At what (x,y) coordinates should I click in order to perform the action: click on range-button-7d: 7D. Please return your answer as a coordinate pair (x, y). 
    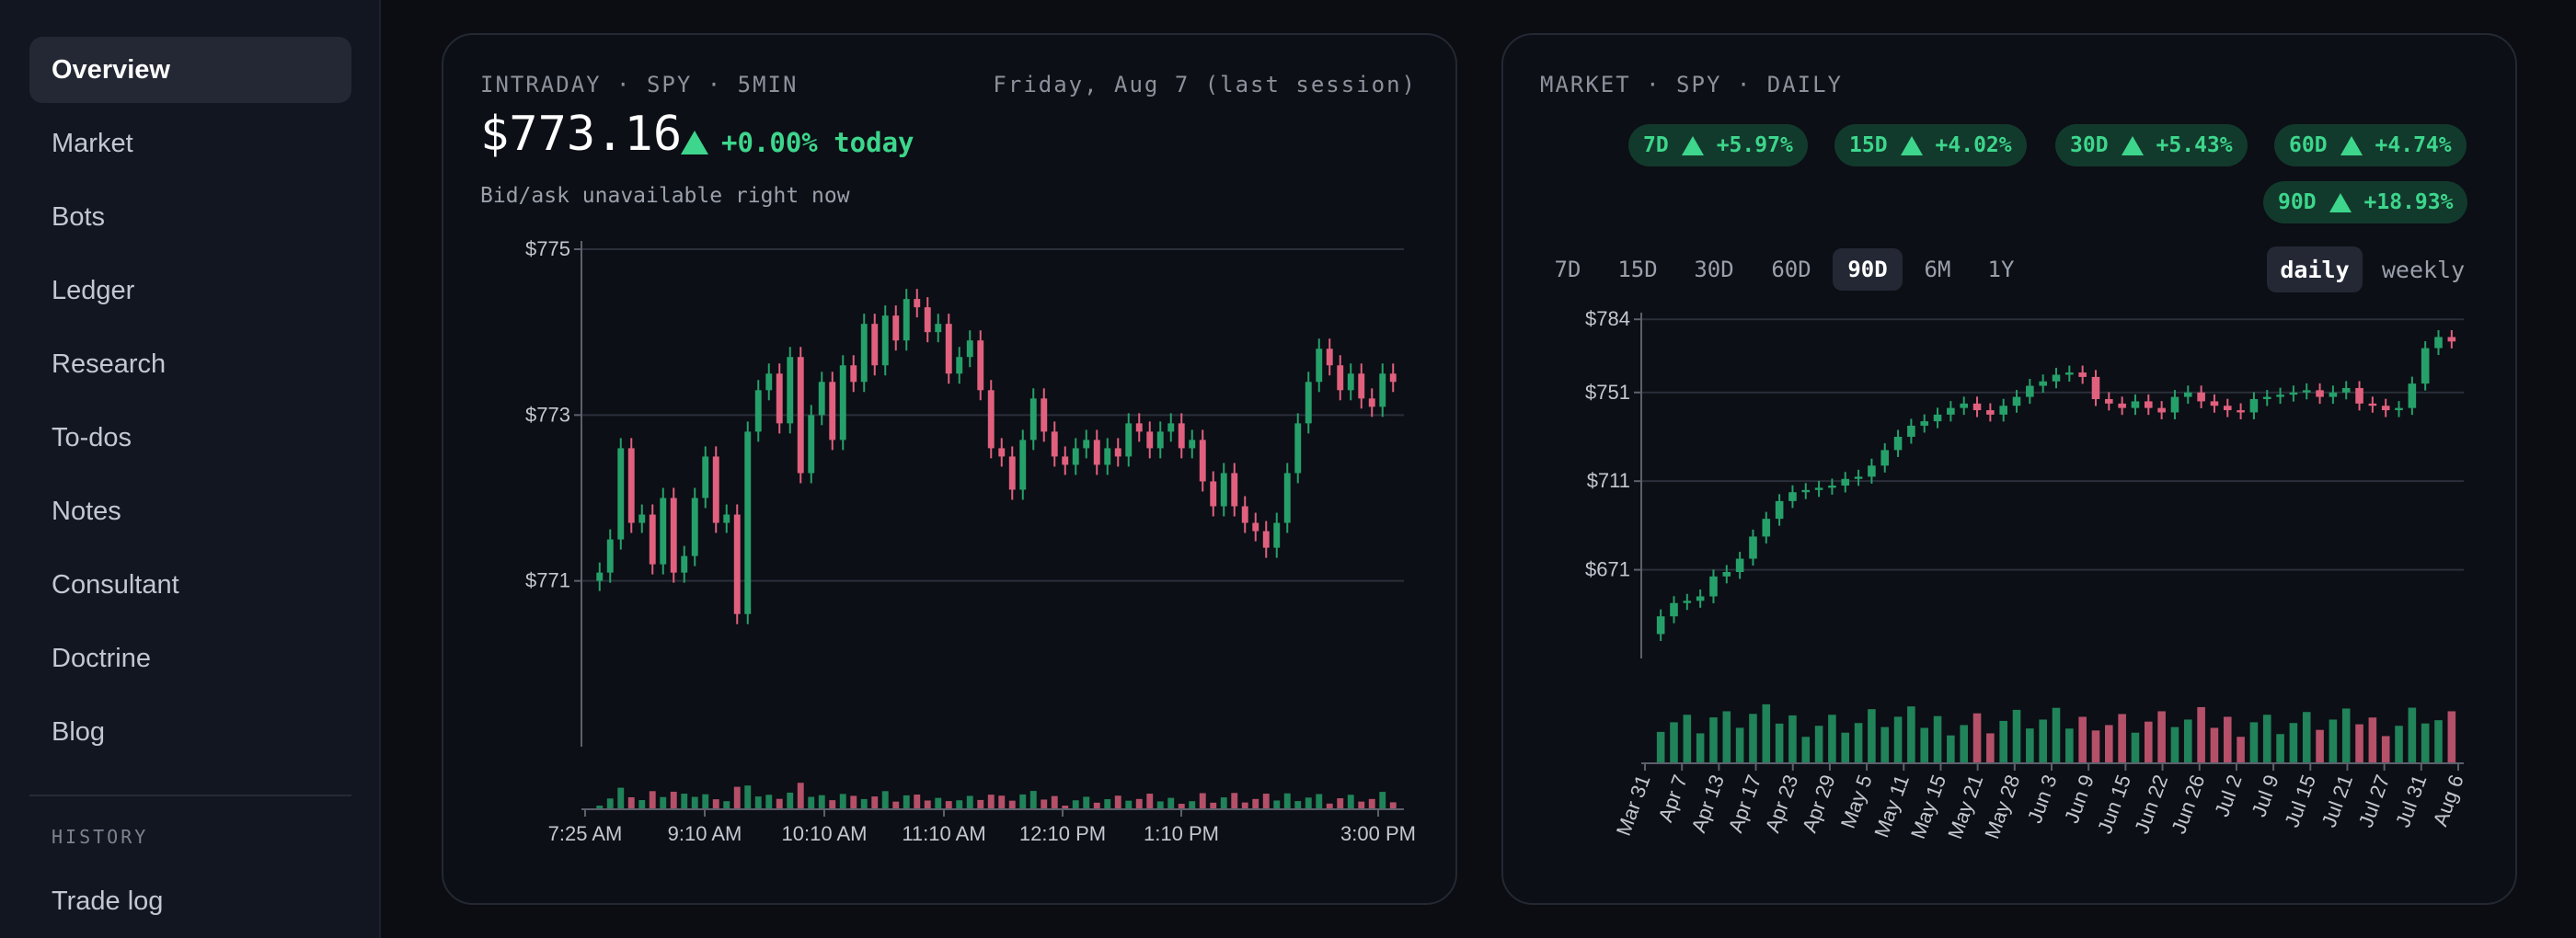
    Looking at the image, I should click on (1567, 269).